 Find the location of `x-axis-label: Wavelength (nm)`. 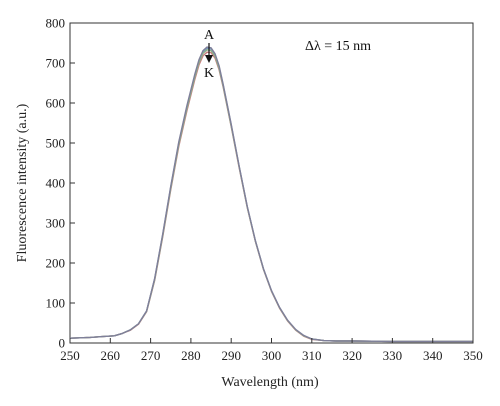

x-axis-label: Wavelength (nm) is located at coordinates (270, 382).